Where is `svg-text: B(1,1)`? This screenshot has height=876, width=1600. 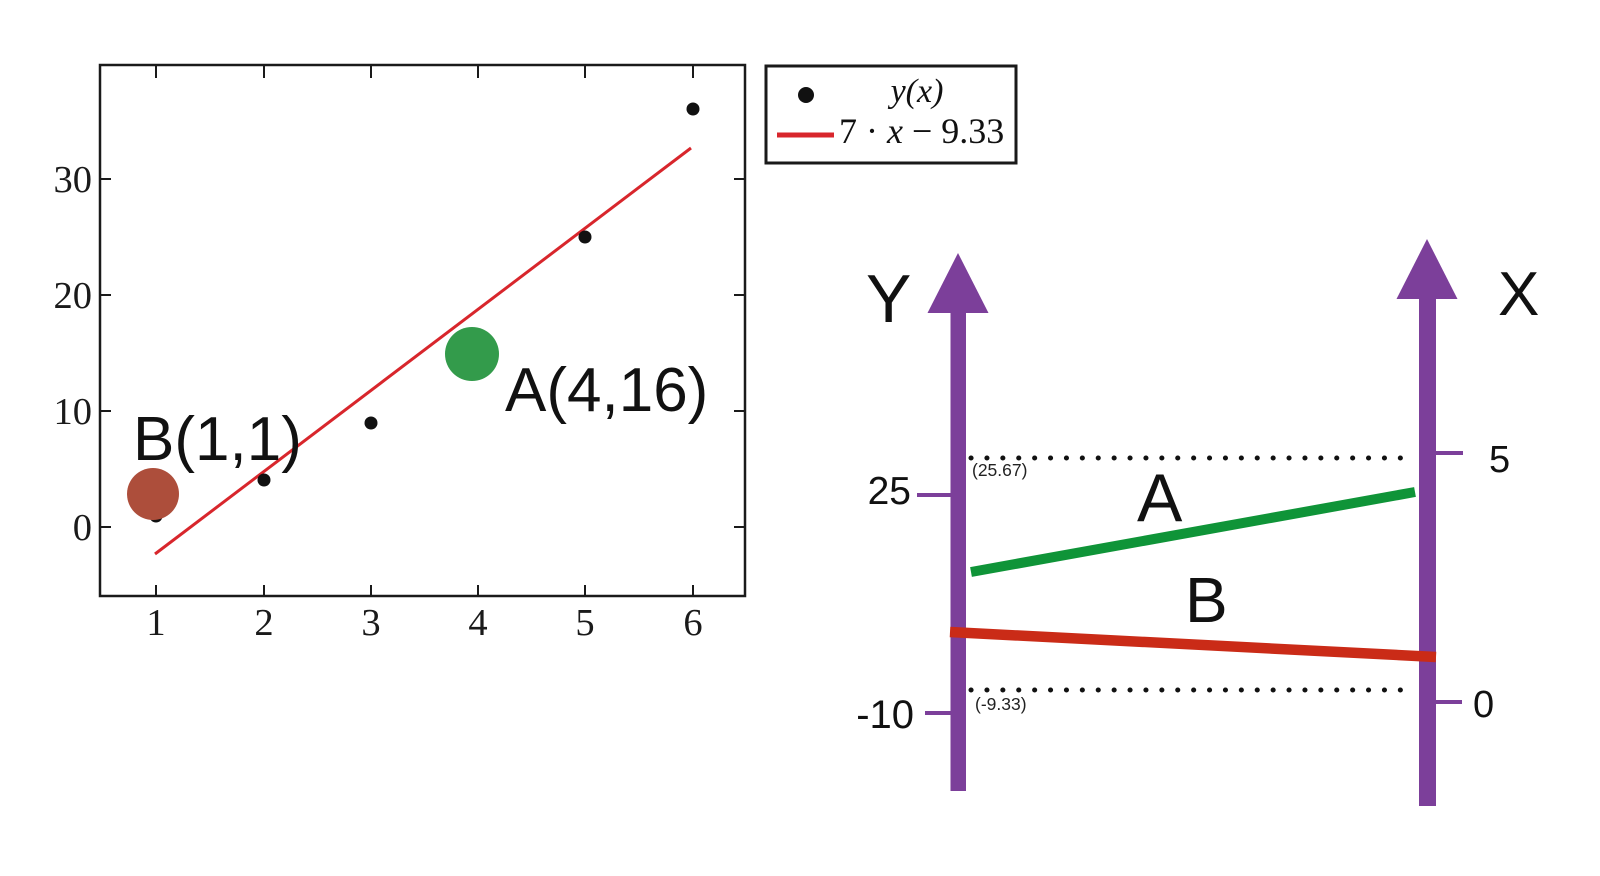
svg-text: B(1,1) is located at coordinates (217, 439).